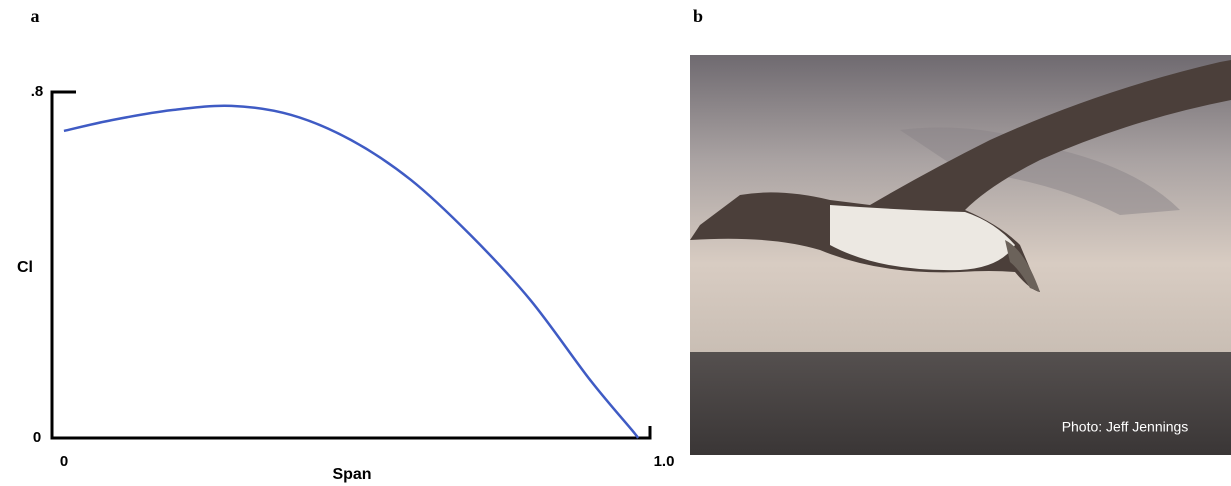 The image size is (1231, 486). Describe the element at coordinates (1125, 427) in the screenshot. I see `photo-credit: Photo: Jeff Jennings` at that location.